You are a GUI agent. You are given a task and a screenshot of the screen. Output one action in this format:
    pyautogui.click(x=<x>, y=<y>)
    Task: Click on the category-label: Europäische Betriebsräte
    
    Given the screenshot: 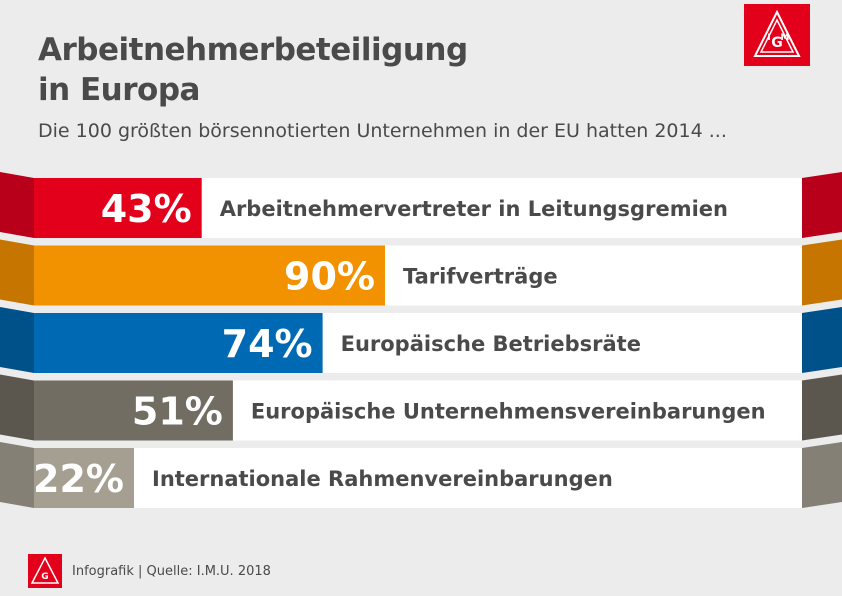 What is the action you would take?
    pyautogui.click(x=491, y=344)
    